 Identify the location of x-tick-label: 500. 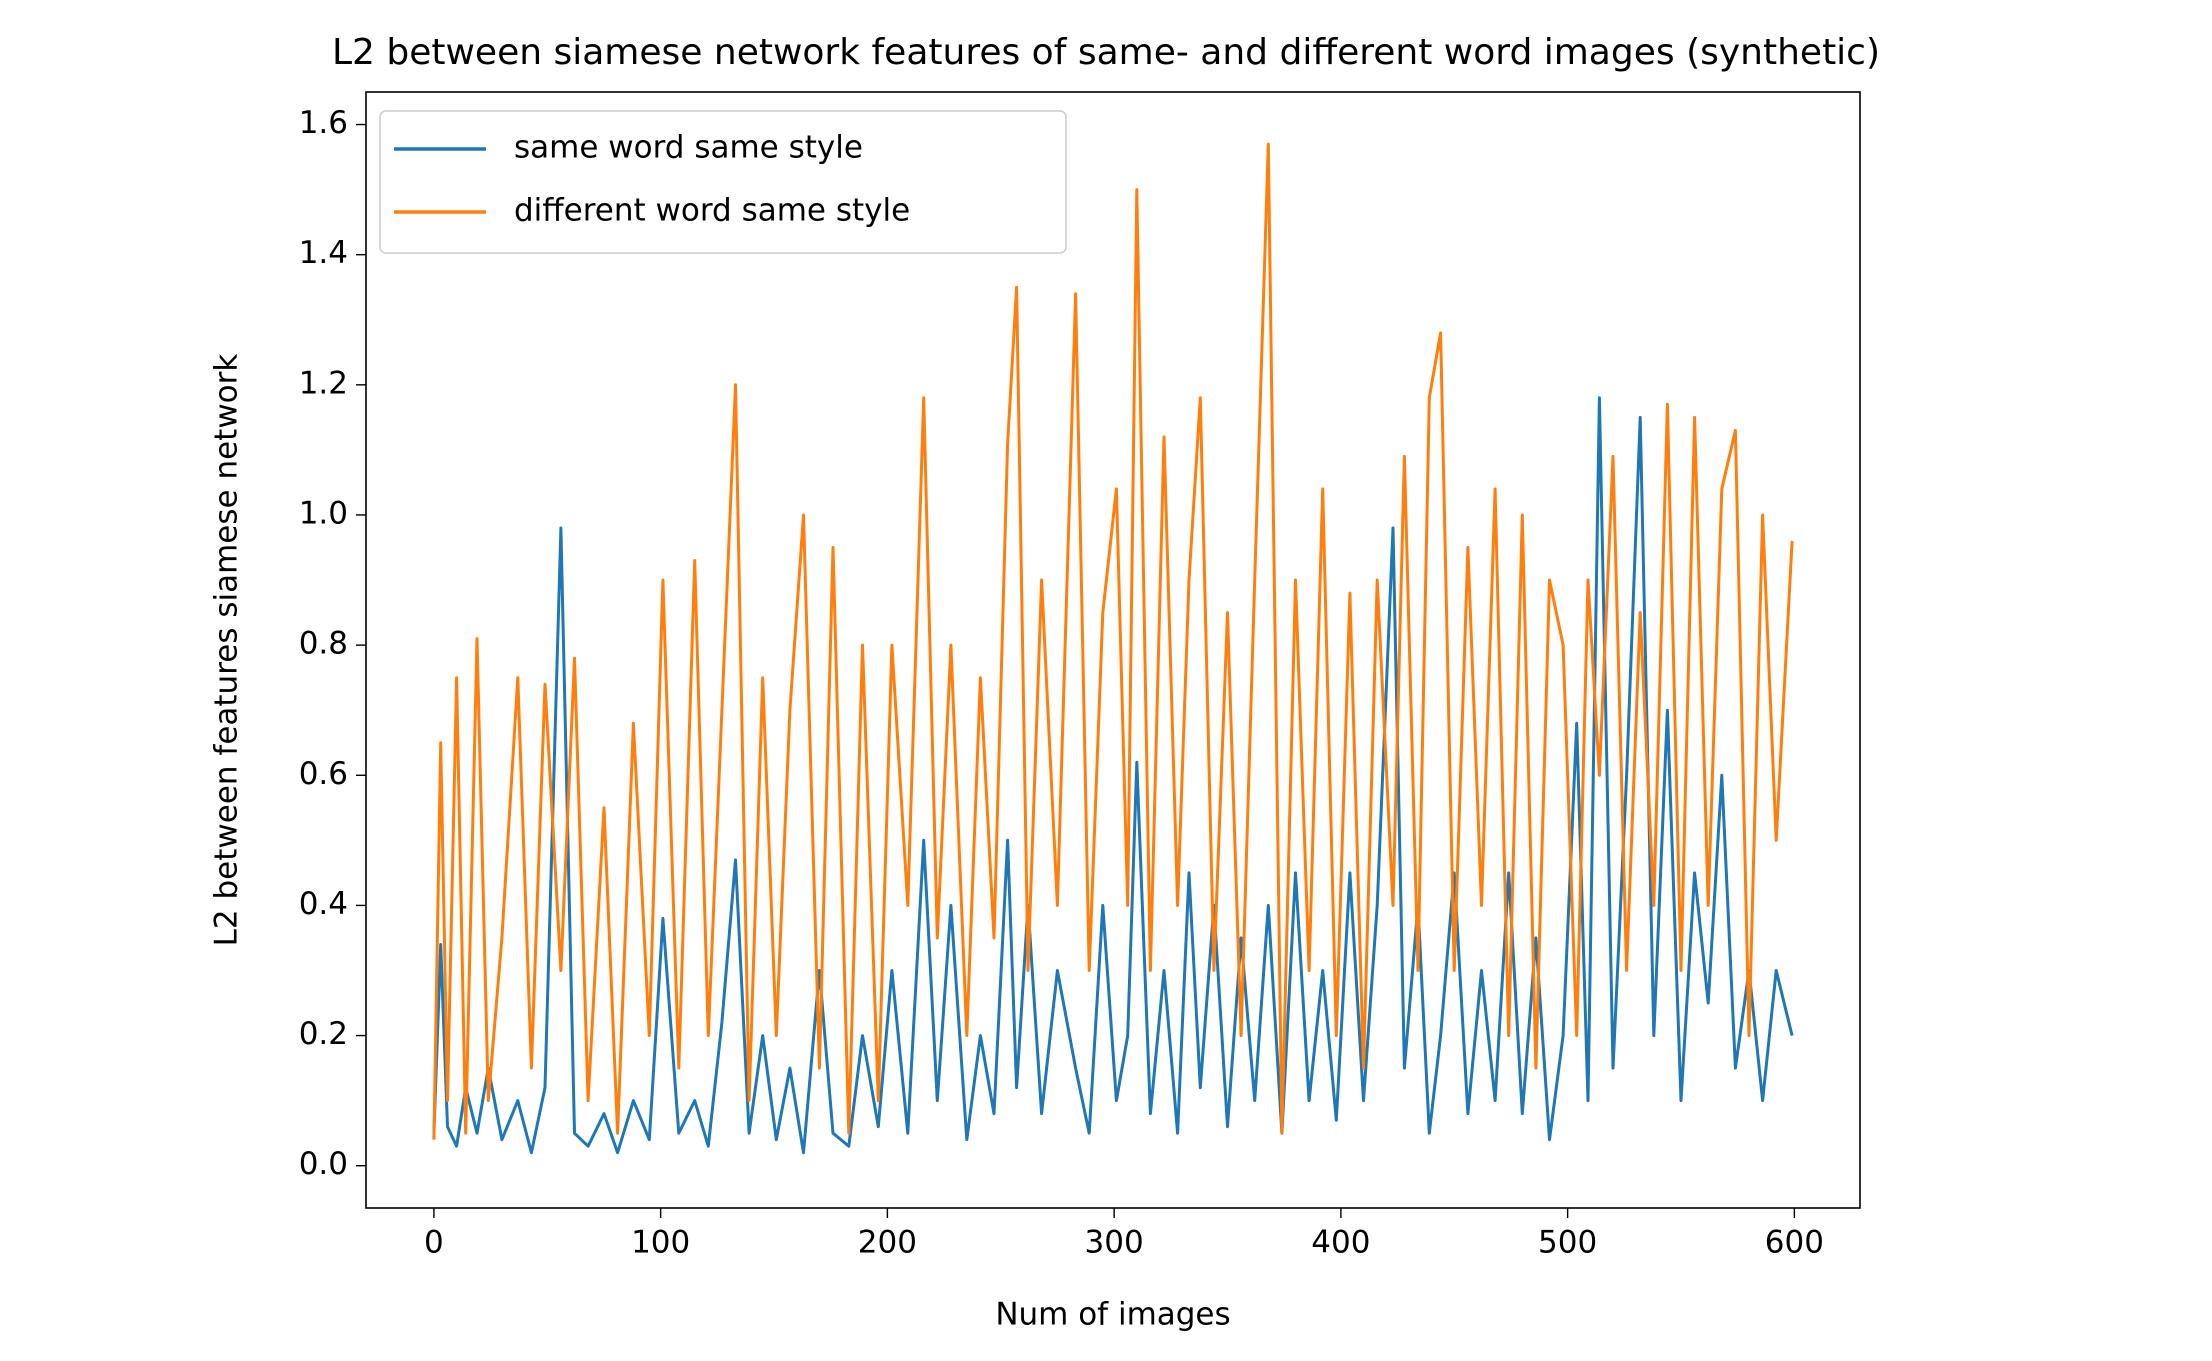
(1567, 1243).